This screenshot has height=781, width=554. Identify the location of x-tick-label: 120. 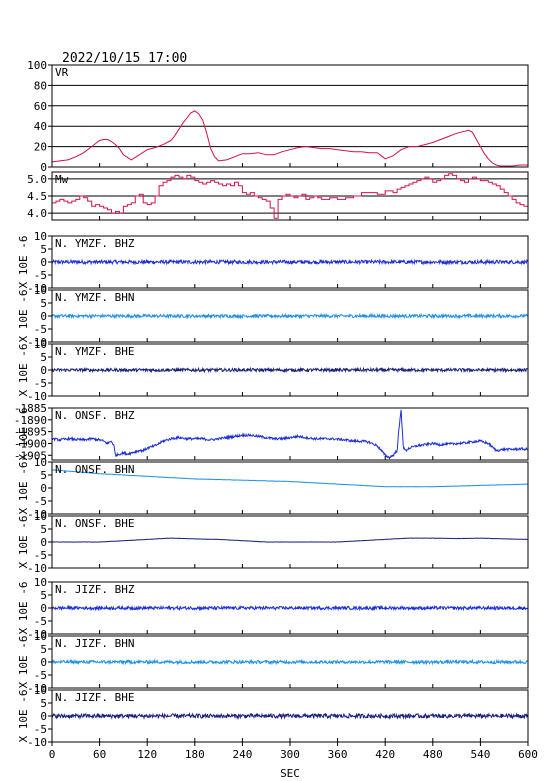
(147, 754).